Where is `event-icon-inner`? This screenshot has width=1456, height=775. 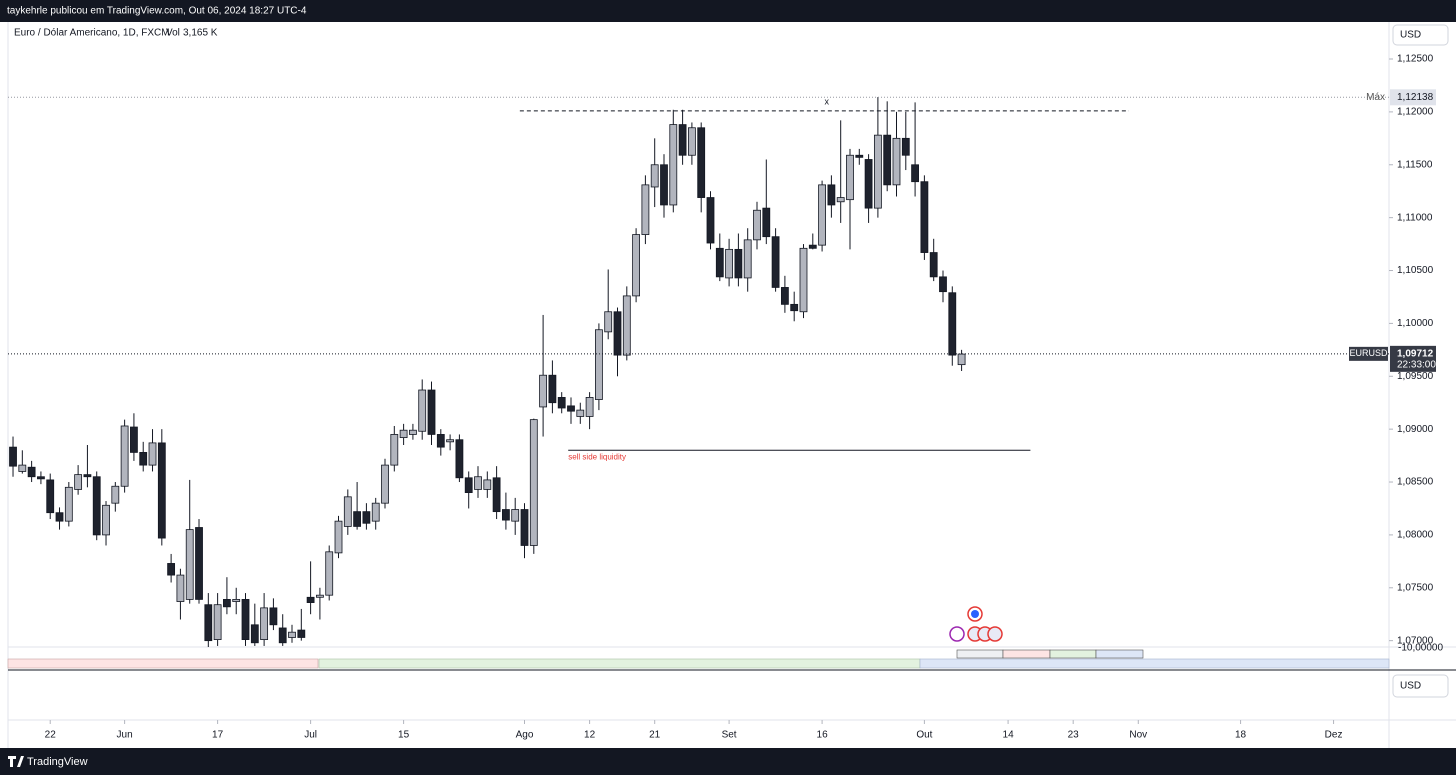 event-icon-inner is located at coordinates (975, 614).